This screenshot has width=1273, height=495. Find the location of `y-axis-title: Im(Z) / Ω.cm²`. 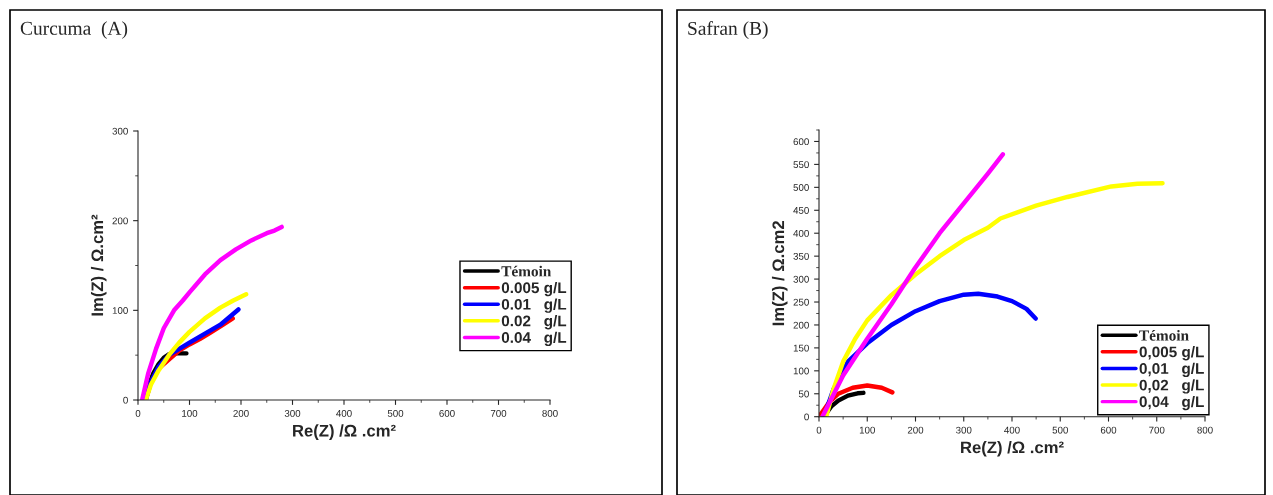

y-axis-title: Im(Z) / Ω.cm² is located at coordinates (98, 265).